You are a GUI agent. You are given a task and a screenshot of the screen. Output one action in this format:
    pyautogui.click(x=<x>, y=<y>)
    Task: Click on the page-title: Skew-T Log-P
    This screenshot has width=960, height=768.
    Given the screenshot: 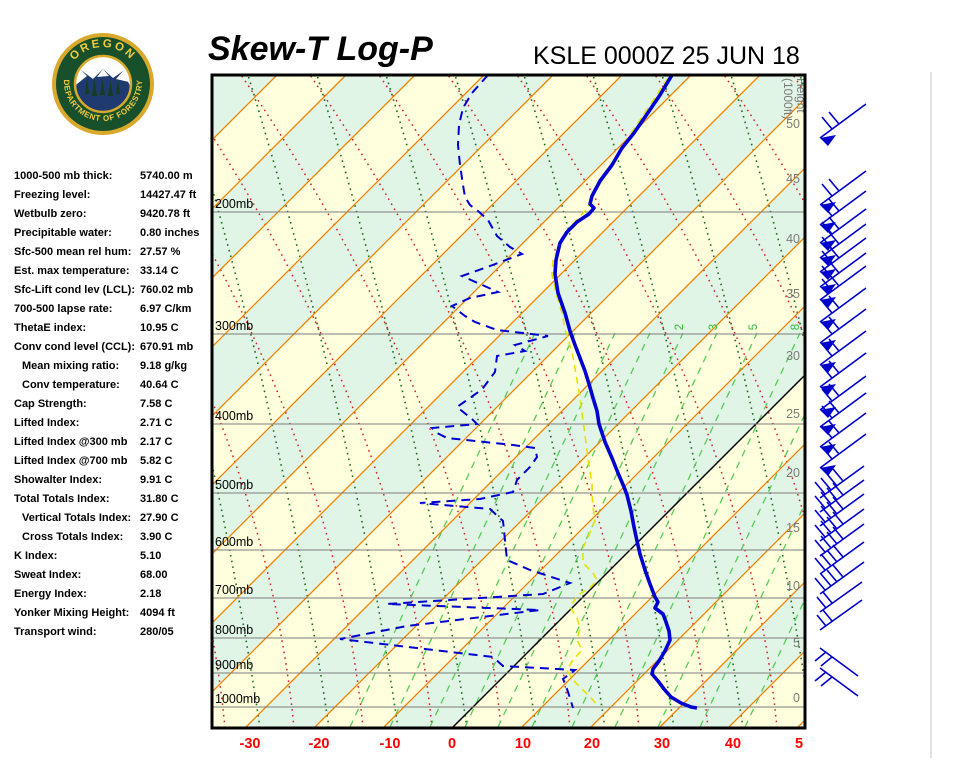 What is the action you would take?
    pyautogui.click(x=320, y=49)
    